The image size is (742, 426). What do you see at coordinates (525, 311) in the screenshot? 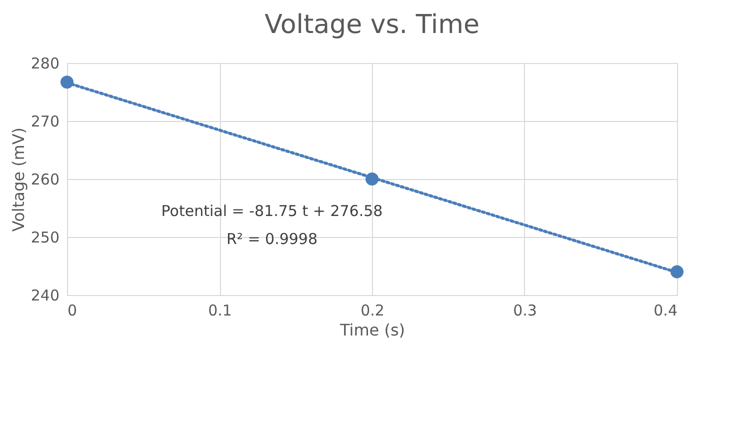
I see `x-tick-label: 0.3` at bounding box center [525, 311].